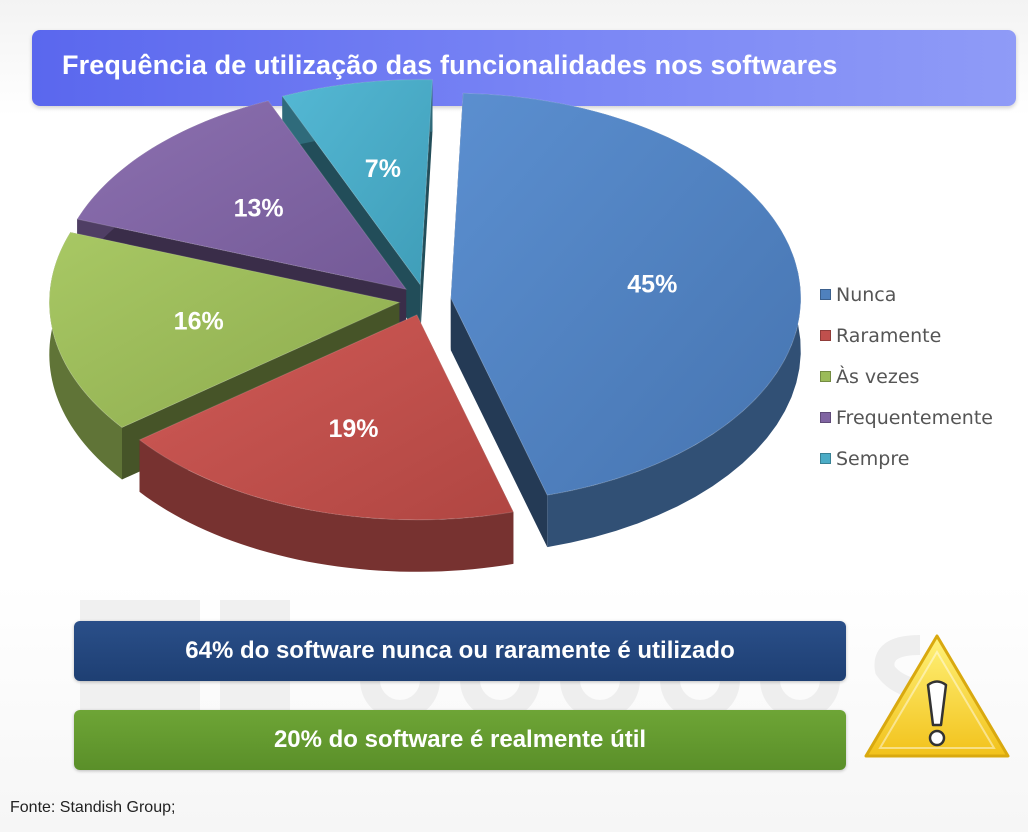 The height and width of the screenshot is (832, 1028). Describe the element at coordinates (353, 429) in the screenshot. I see `pie-data-label: 19%` at that location.